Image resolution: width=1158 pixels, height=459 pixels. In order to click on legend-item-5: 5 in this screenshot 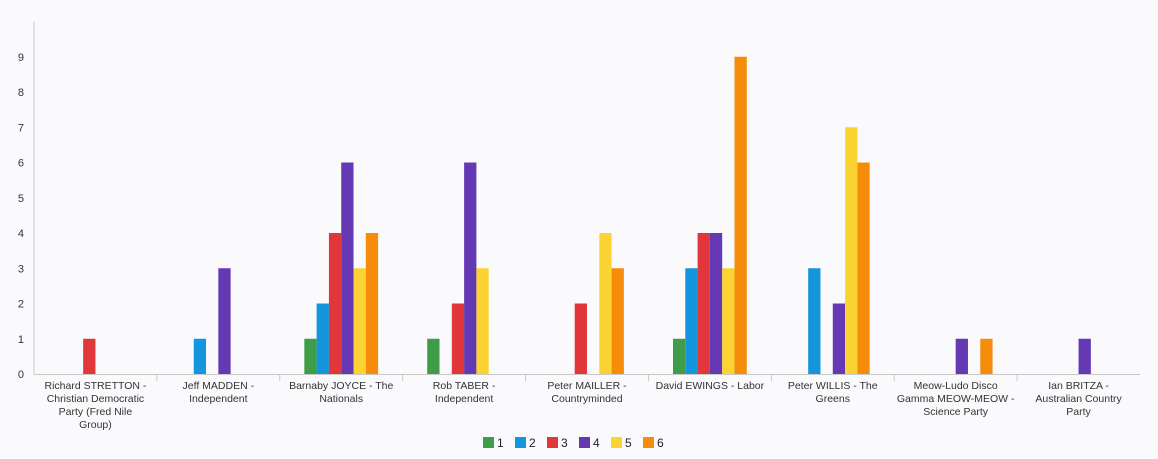, I will do `click(621, 443)`.